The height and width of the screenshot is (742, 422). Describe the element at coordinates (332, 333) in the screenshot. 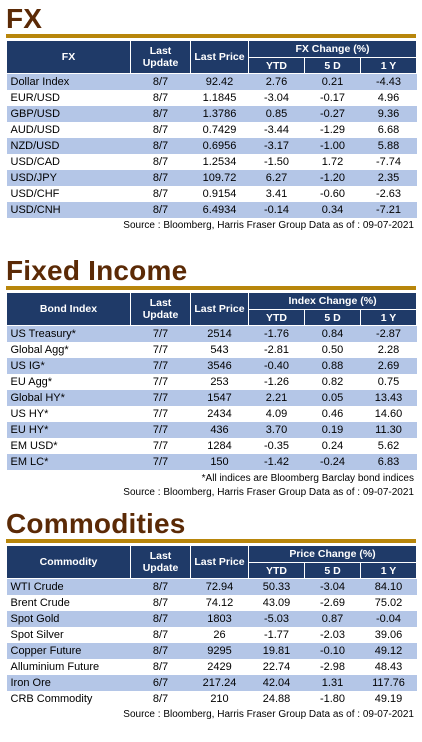

I see `cell-5d: 0.84` at that location.